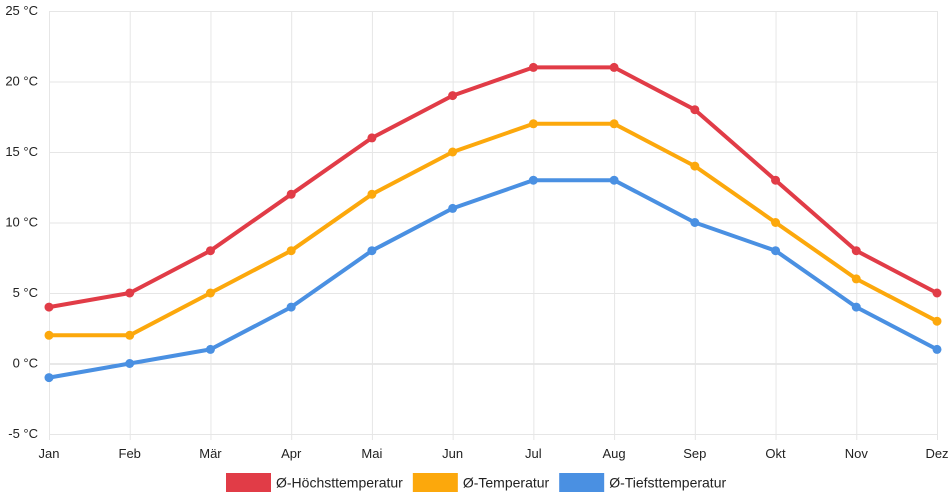 This screenshot has width=952, height=500. What do you see at coordinates (339, 483) in the screenshot?
I see `legend-label: Ø-Höchsttemperatur` at bounding box center [339, 483].